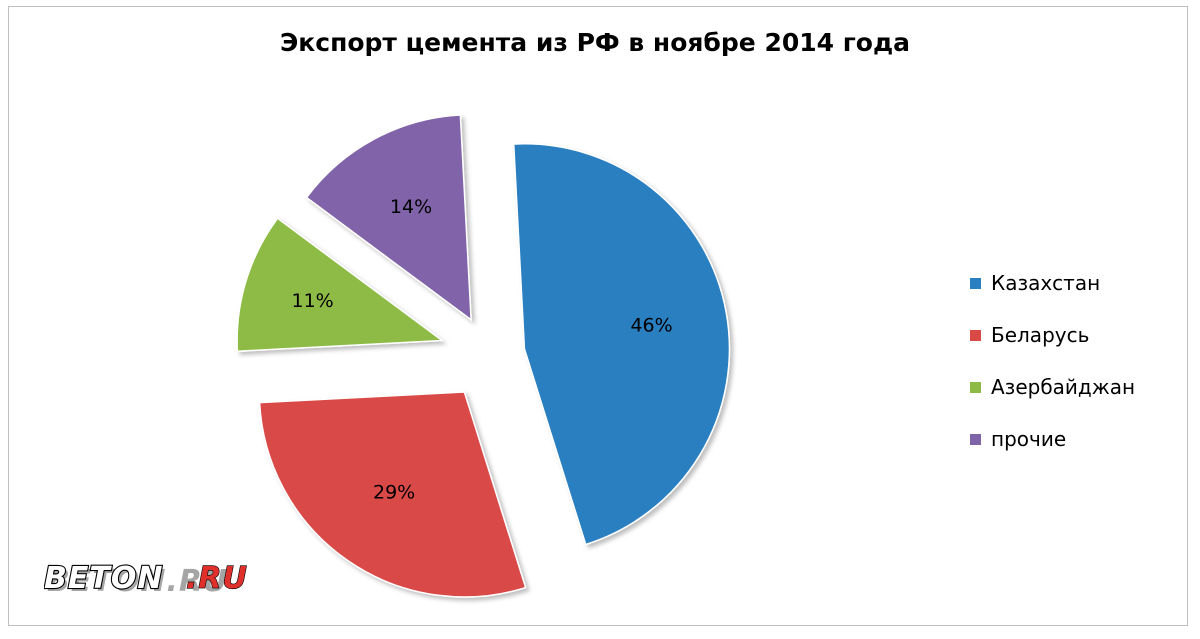 The height and width of the screenshot is (639, 1200). What do you see at coordinates (1063, 387) in the screenshot?
I see `legend-label: Азербайджан` at bounding box center [1063, 387].